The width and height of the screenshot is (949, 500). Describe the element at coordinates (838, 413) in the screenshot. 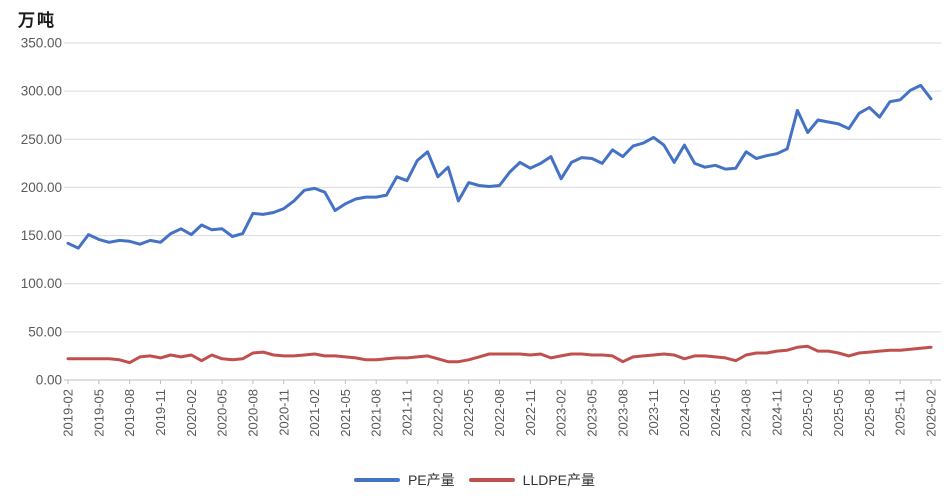

I see `x-tick-label: 2025-05` at that location.